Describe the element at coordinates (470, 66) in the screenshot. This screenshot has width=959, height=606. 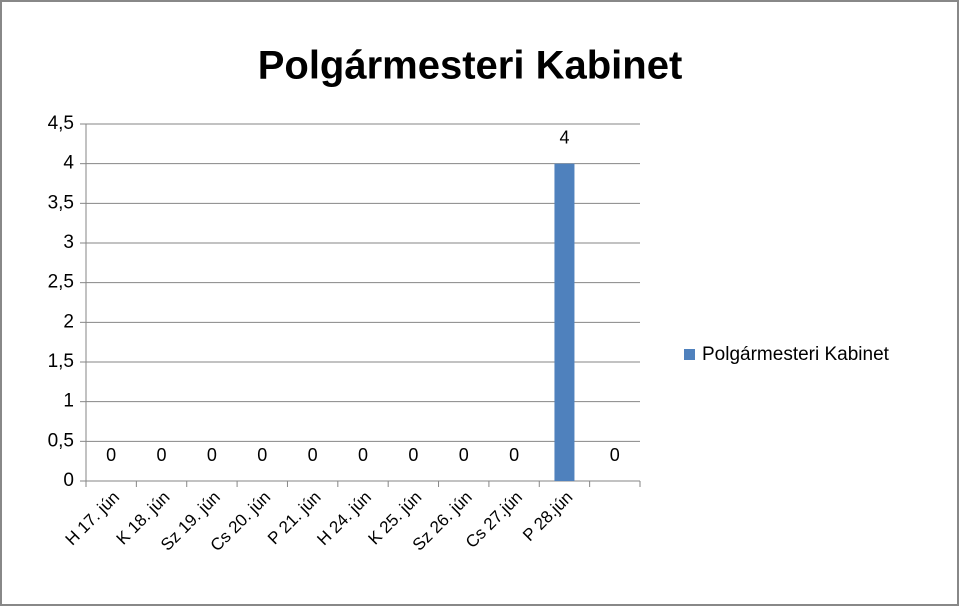
I see `chart-title: Polgármesteri Kabinet` at that location.